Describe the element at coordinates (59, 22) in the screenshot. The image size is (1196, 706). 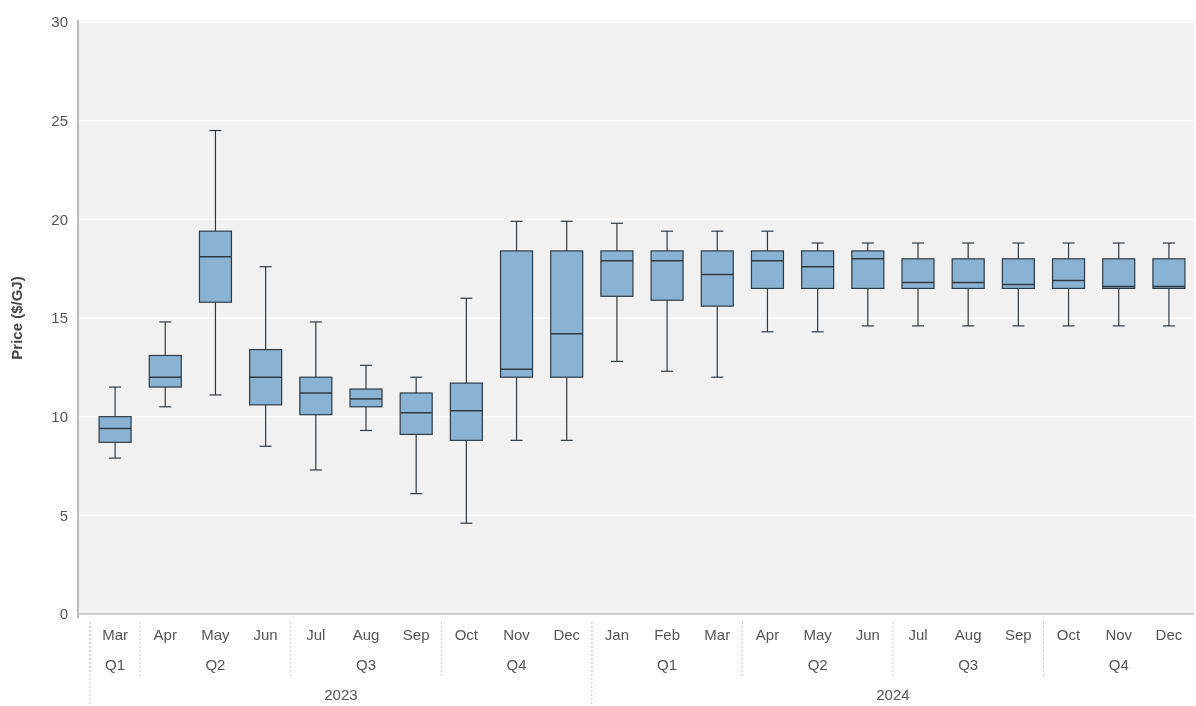
I see `y-tick-label: 30` at that location.